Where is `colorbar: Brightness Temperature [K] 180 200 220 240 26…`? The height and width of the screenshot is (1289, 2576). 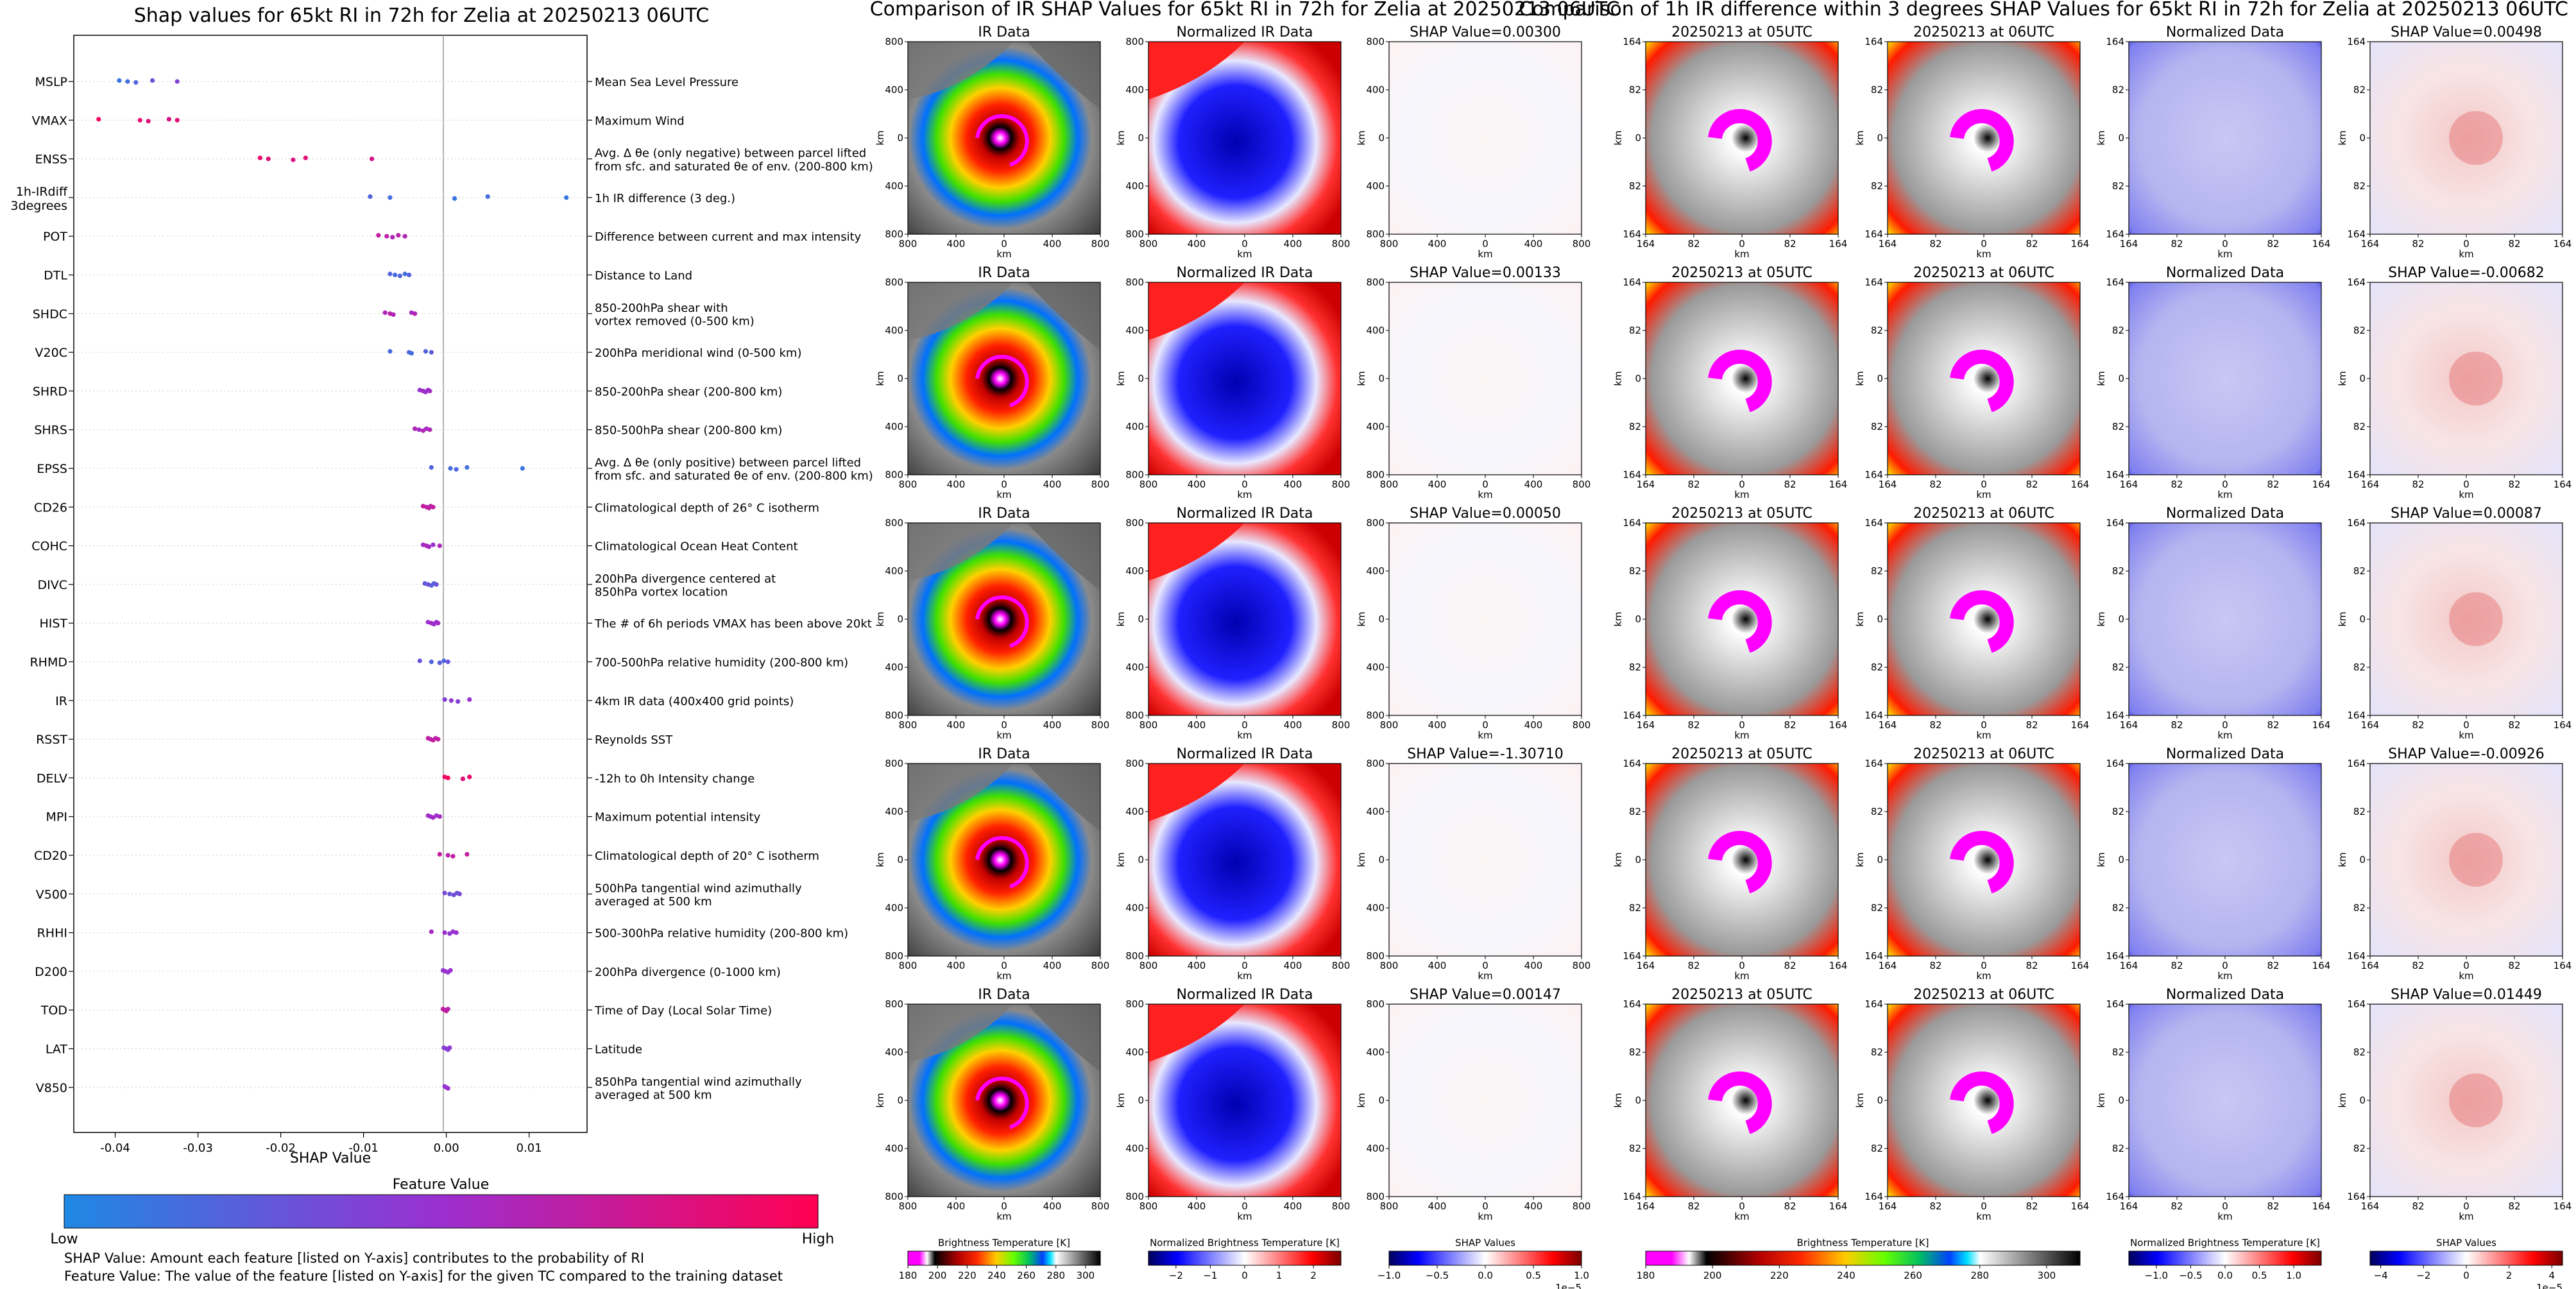 colorbar: Brightness Temperature [K] 180 200 220 240 26… is located at coordinates (1000, 1259).